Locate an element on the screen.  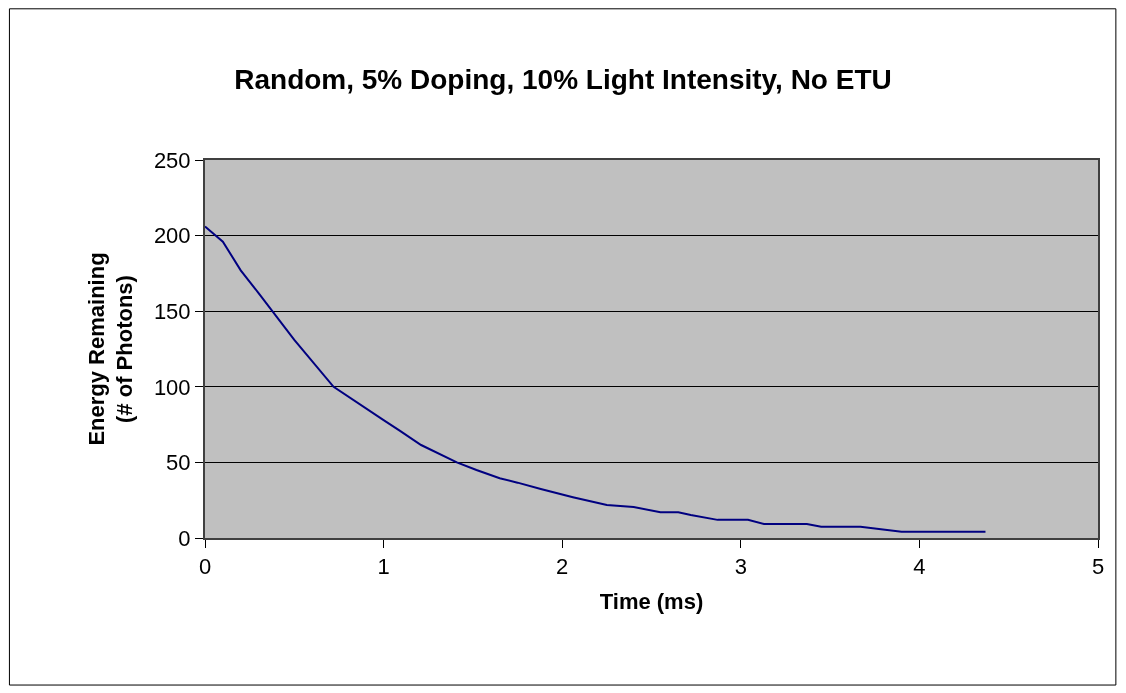
x-tick-label: 5 is located at coordinates (1098, 567).